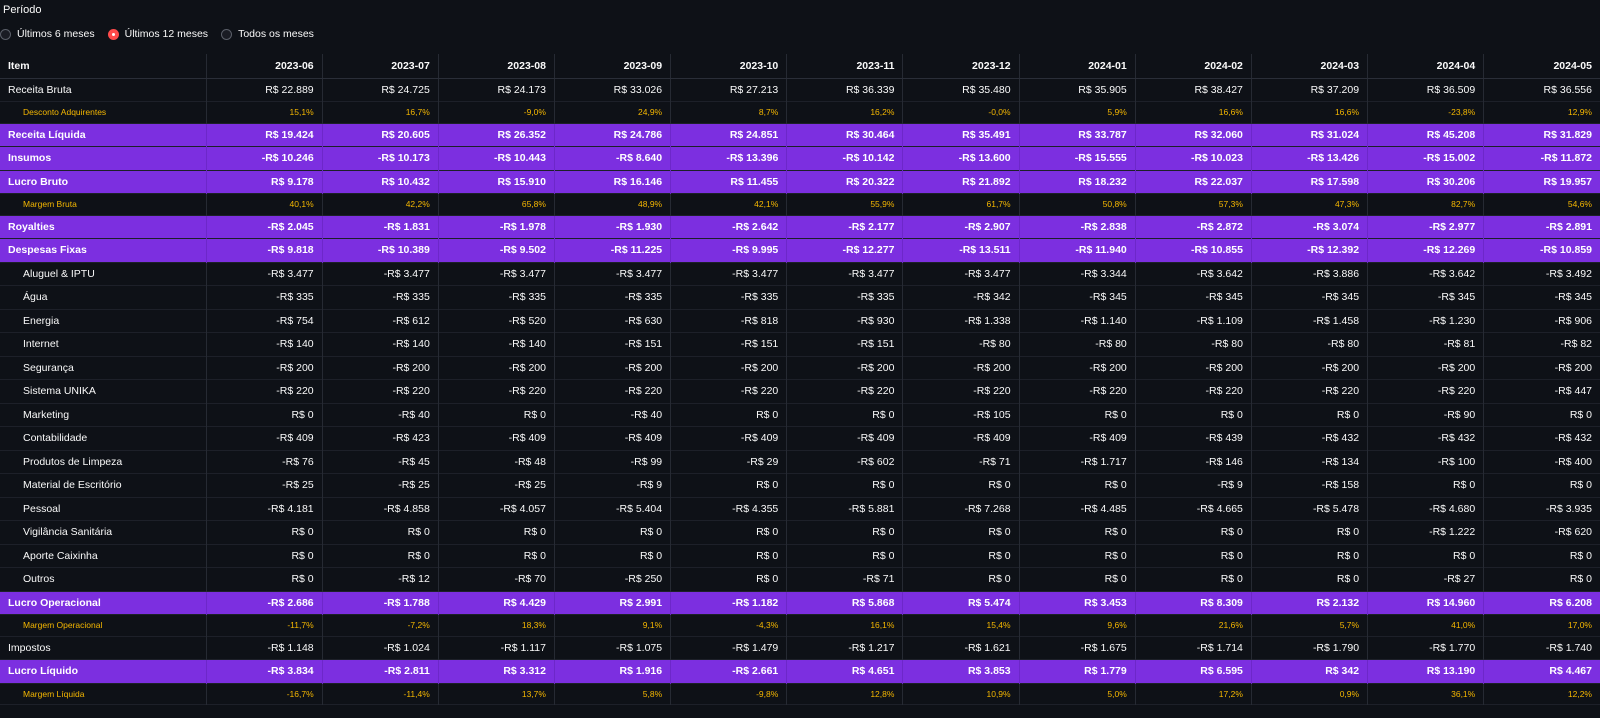 The width and height of the screenshot is (1600, 718). Describe the element at coordinates (729, 204) in the screenshot. I see `table-cell: 42,1%` at that location.